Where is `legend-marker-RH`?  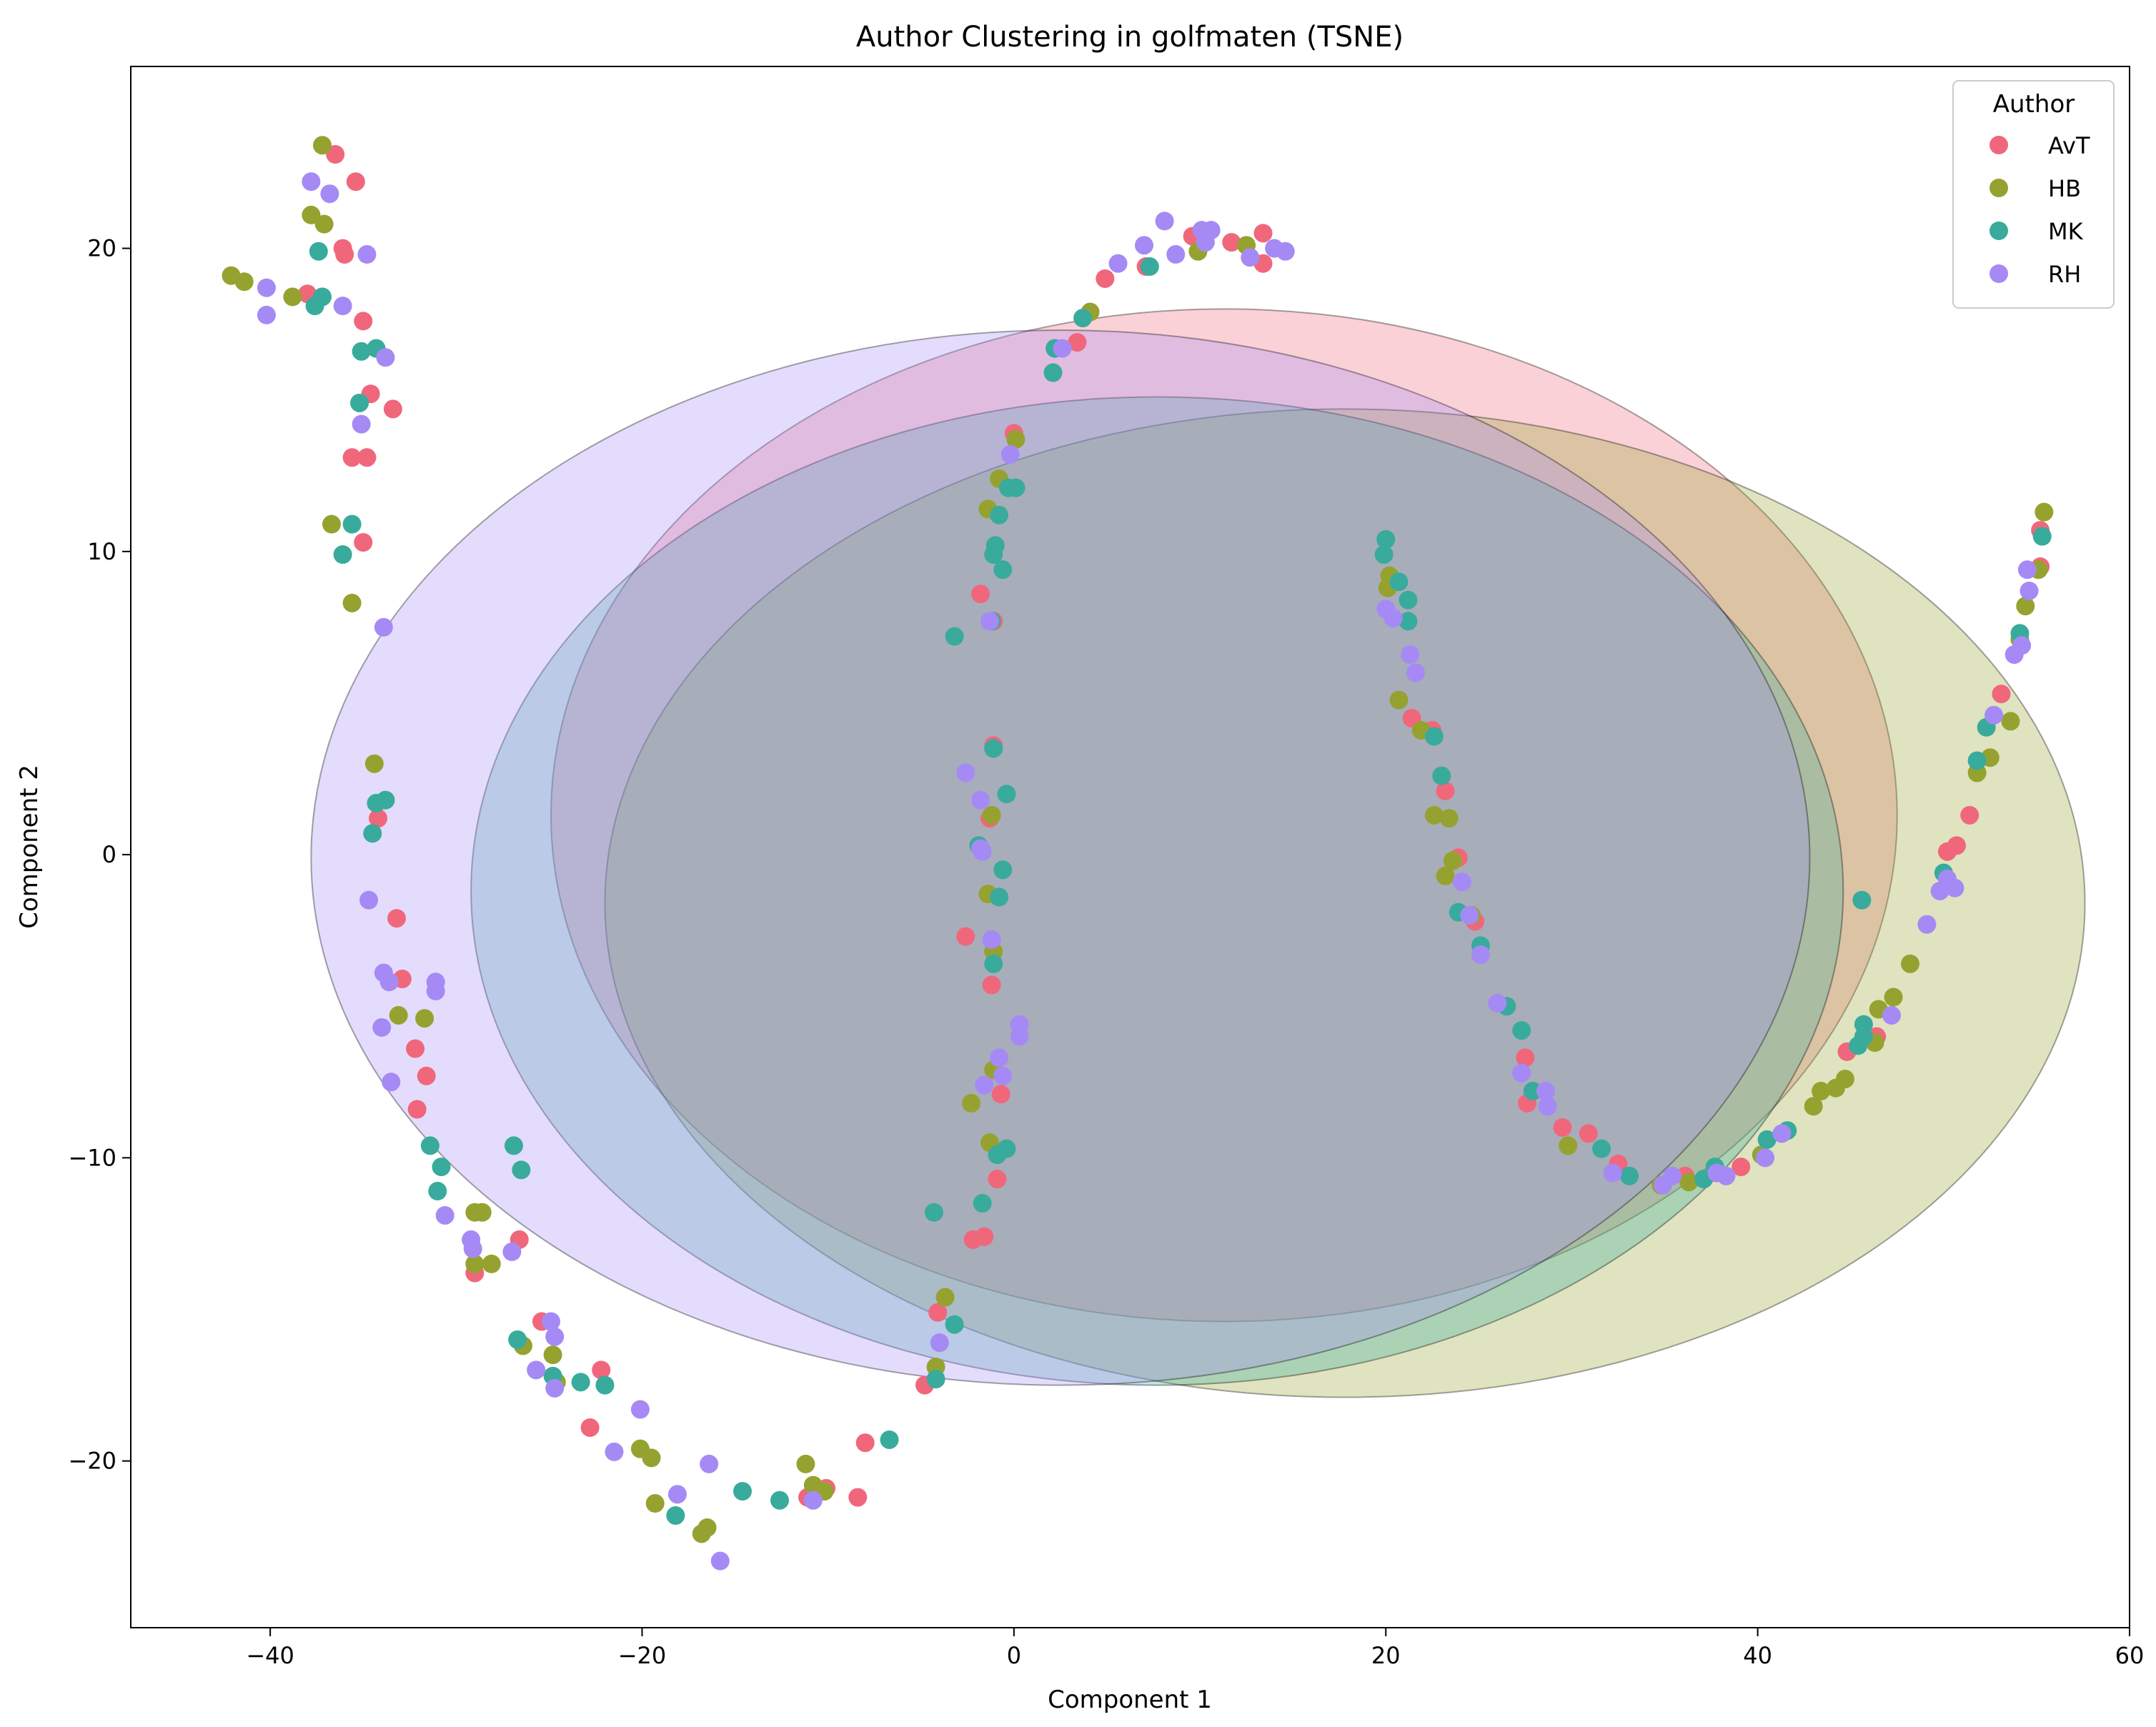
legend-marker-RH is located at coordinates (1998, 273).